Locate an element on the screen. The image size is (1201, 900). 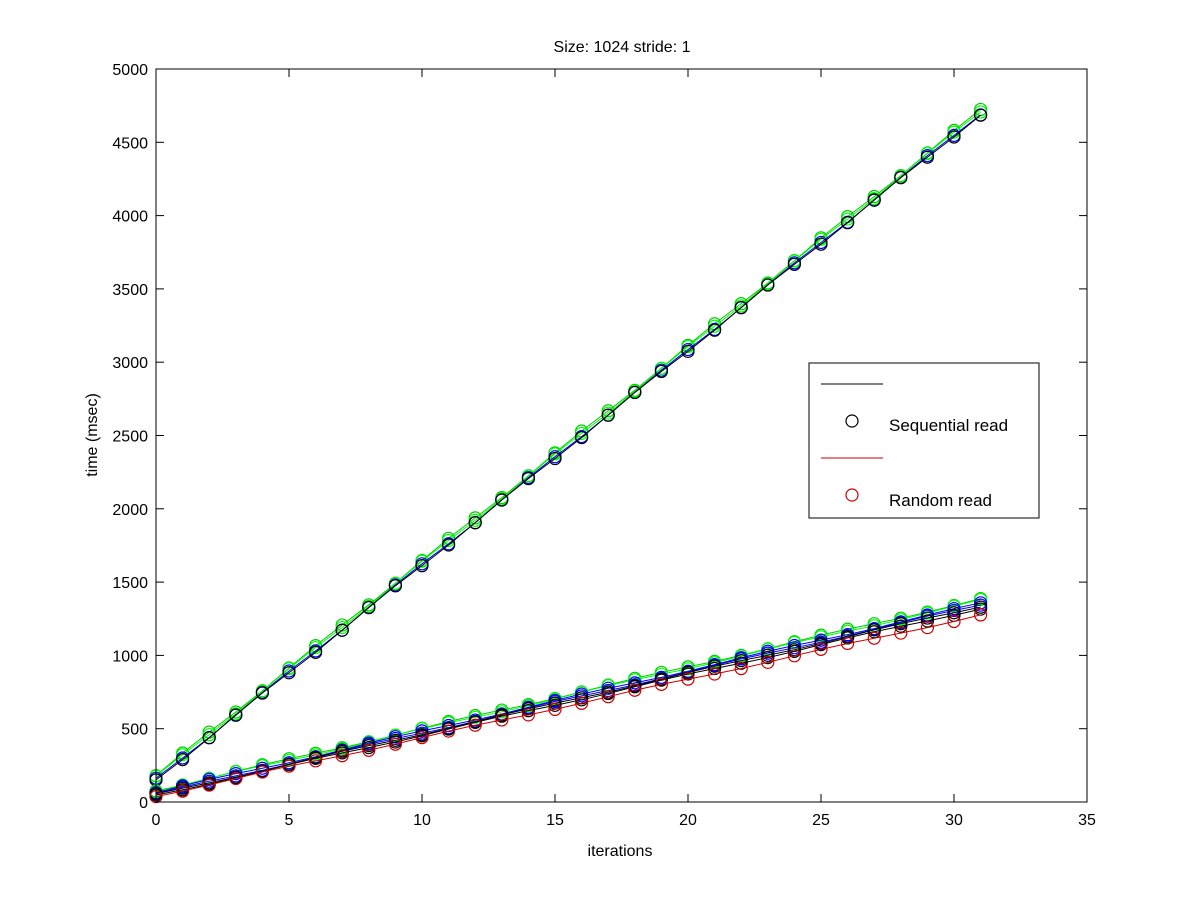
y-tick-label: 3000 is located at coordinates (130, 363).